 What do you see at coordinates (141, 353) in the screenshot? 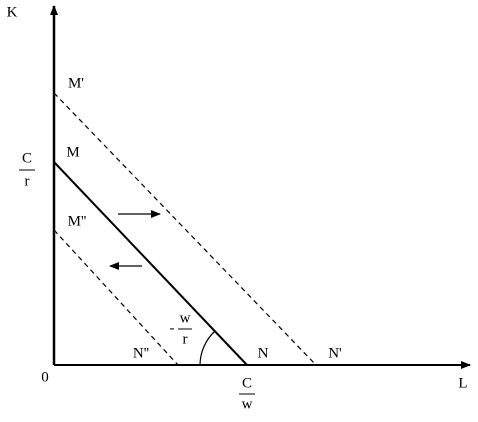
I see `point-label: N''` at bounding box center [141, 353].